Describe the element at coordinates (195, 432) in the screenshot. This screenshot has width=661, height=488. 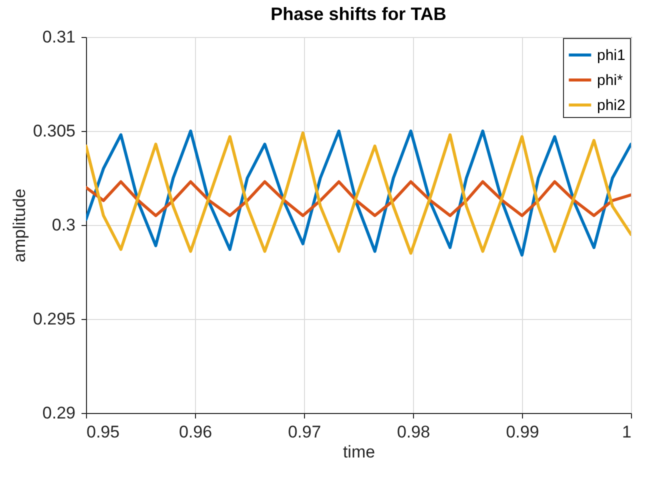
I see `x-tick-label: 0.96` at that location.